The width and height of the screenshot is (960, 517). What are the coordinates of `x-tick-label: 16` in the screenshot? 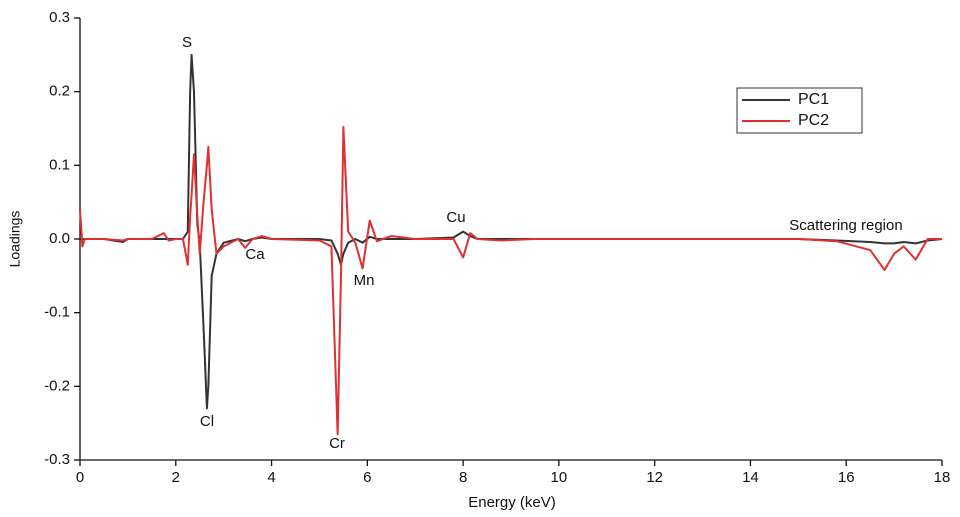 It's located at (846, 477).